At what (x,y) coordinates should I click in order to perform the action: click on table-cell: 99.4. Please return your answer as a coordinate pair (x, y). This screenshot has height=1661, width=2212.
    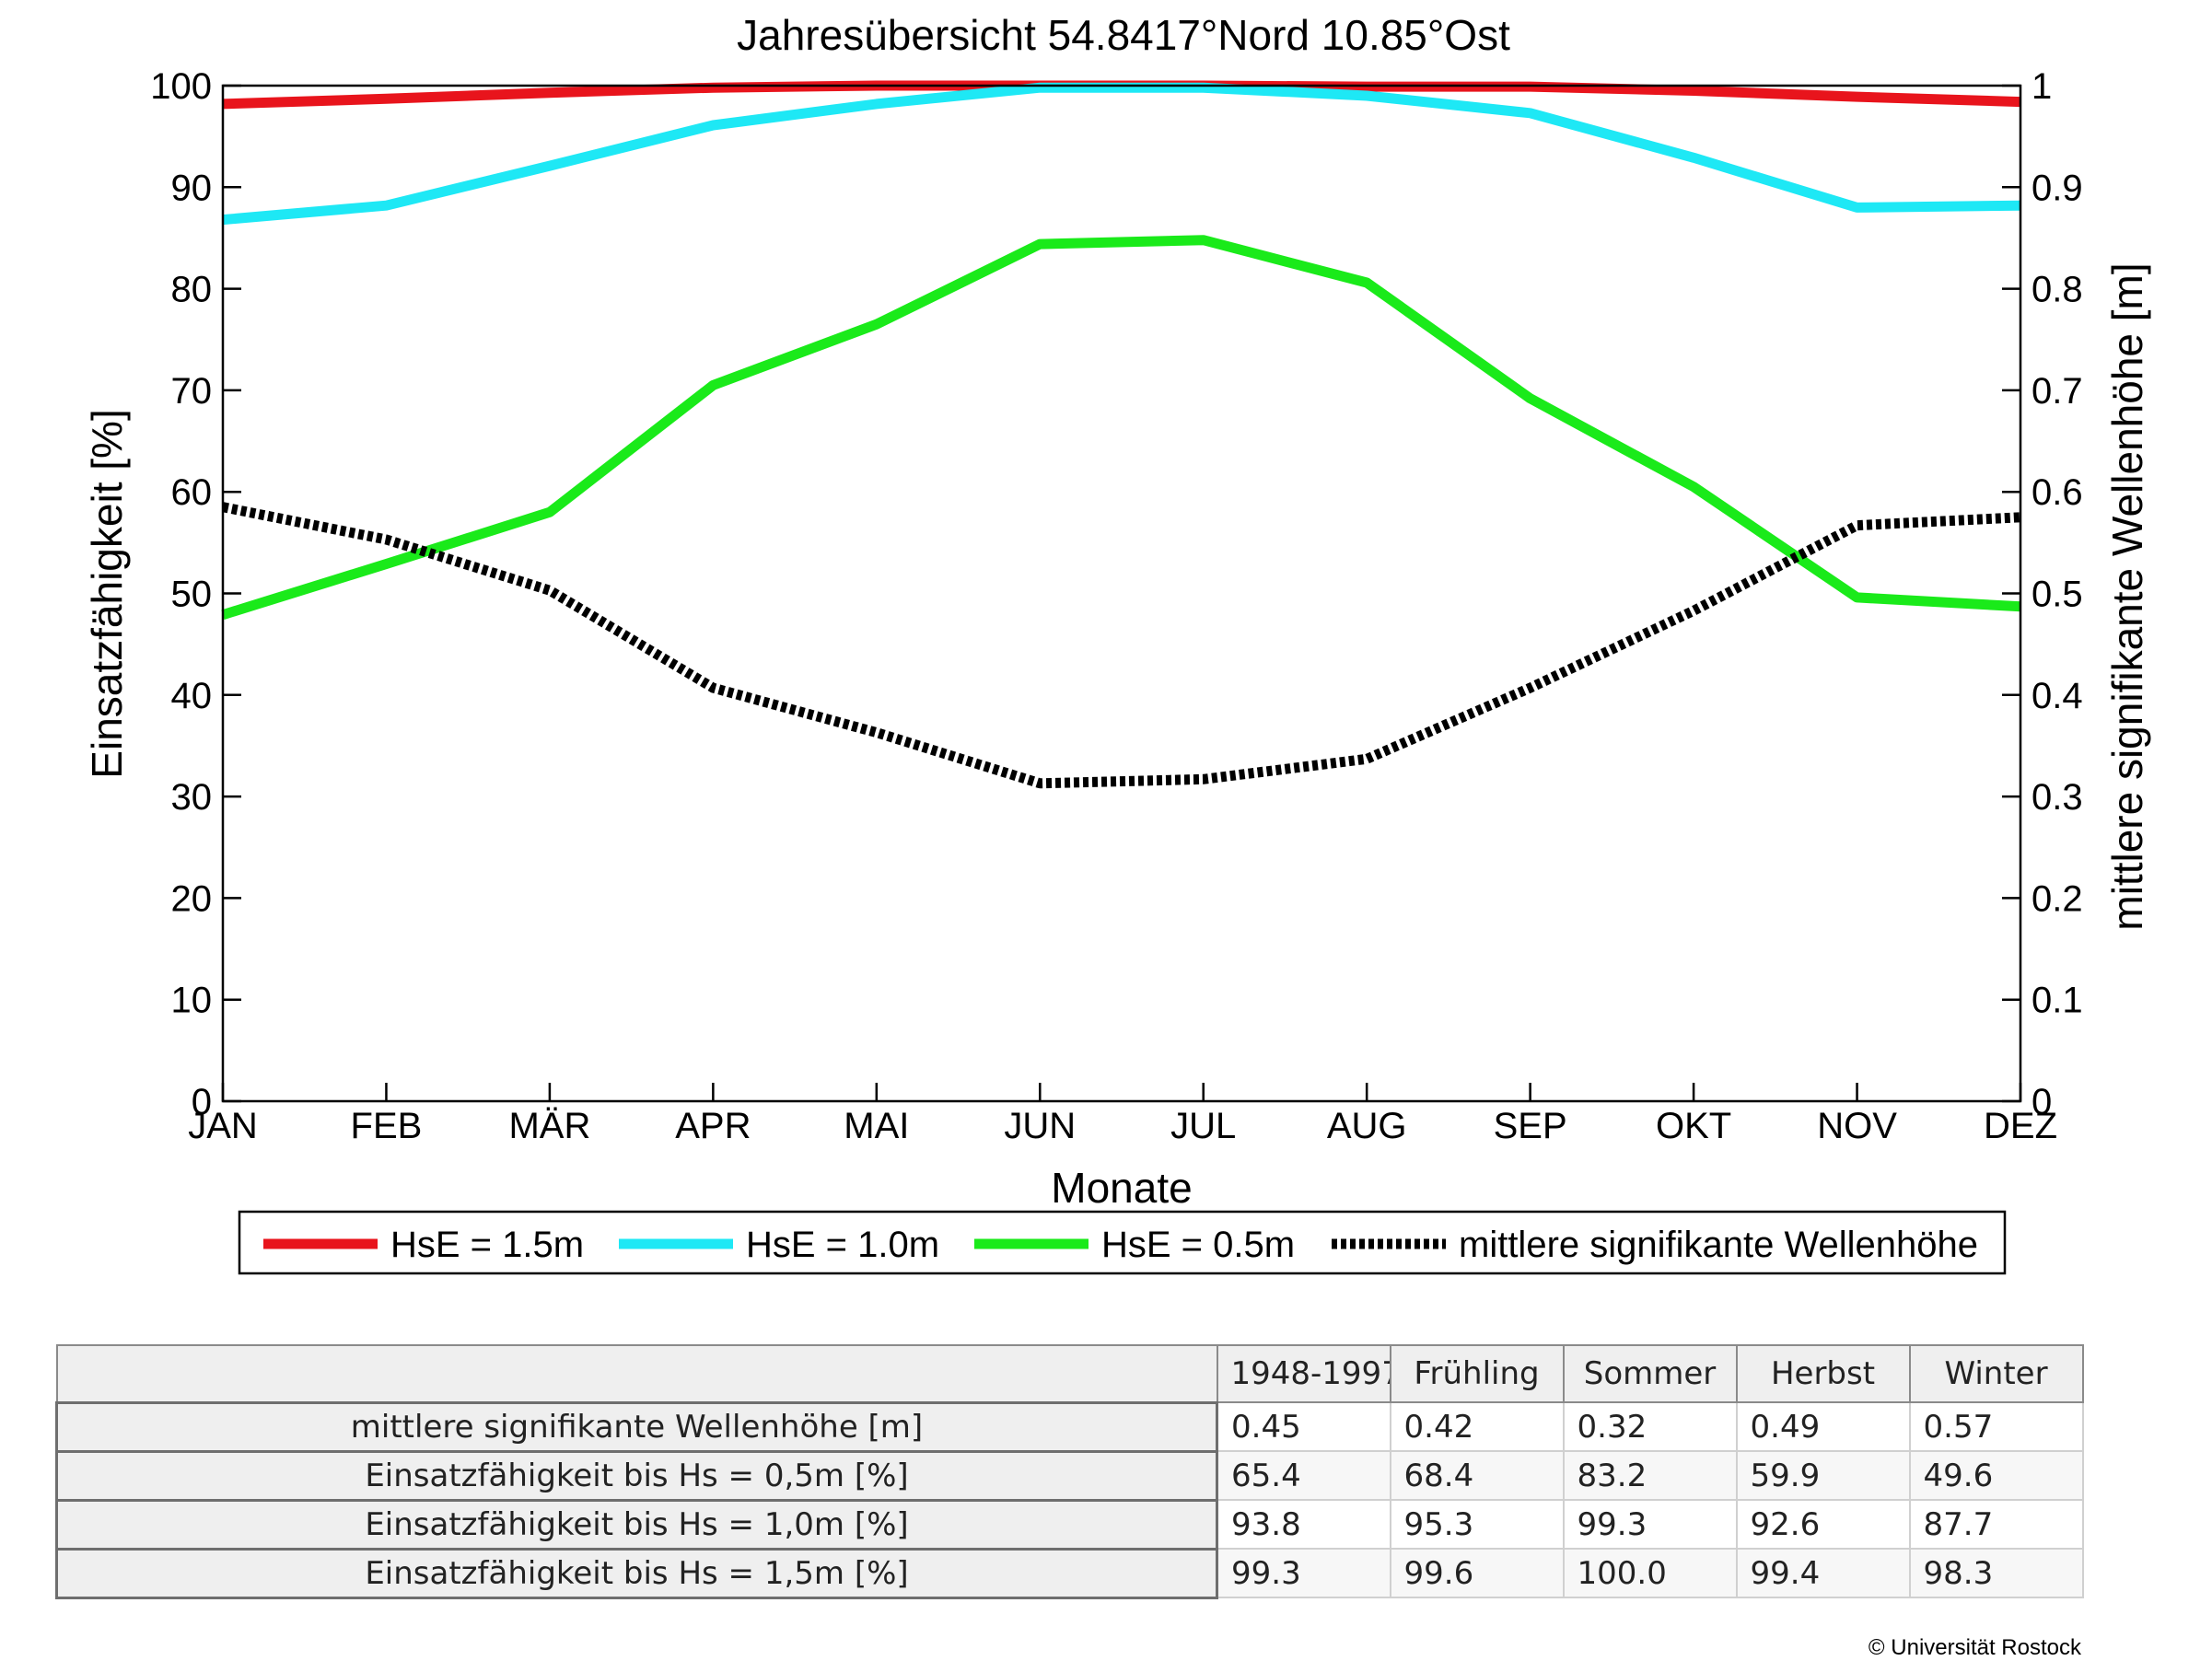
    Looking at the image, I should click on (1823, 1573).